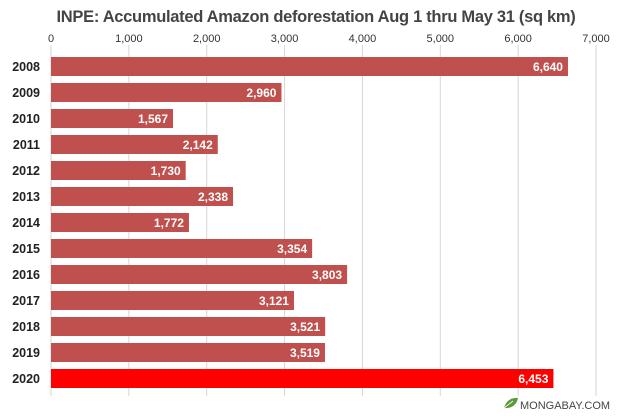 The image size is (630, 420). Describe the element at coordinates (292, 249) in the screenshot. I see `data-label: 3,354` at that location.